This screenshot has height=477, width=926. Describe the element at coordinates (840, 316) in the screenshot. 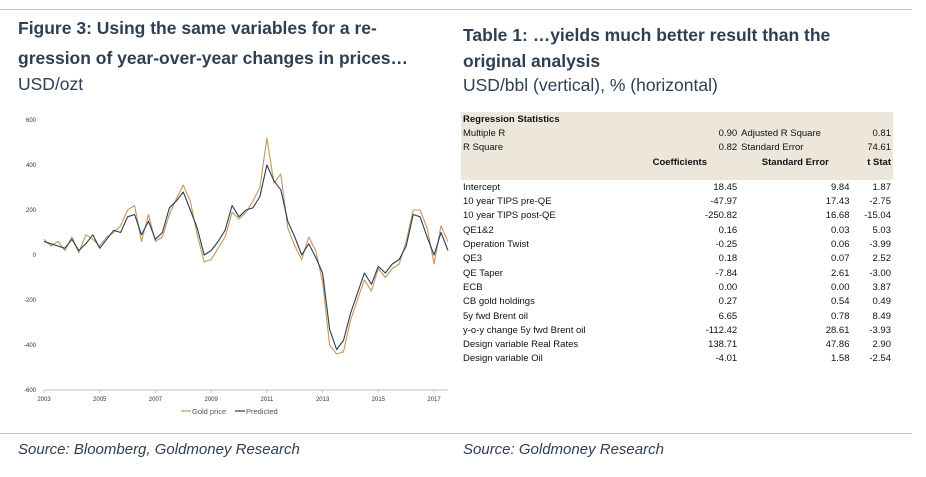

I see `standard-error-value: 0.78` at that location.